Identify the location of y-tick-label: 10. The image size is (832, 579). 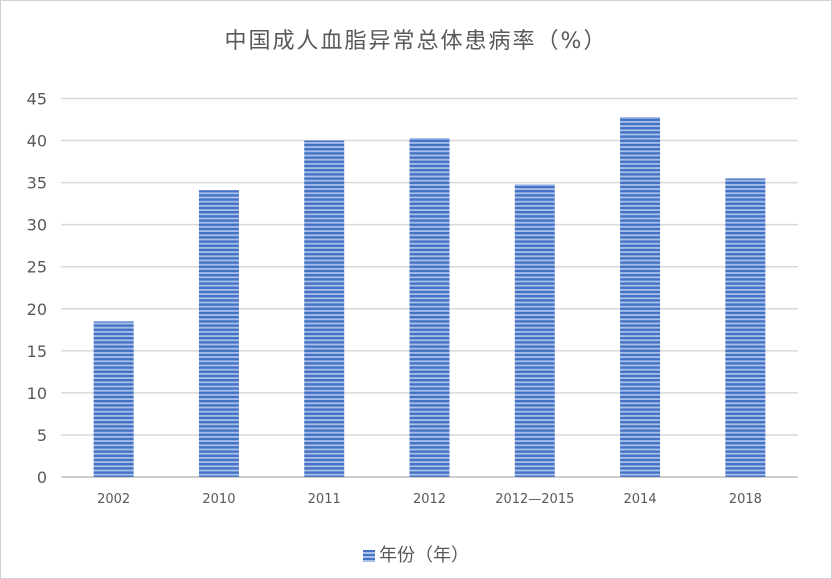
(37, 393).